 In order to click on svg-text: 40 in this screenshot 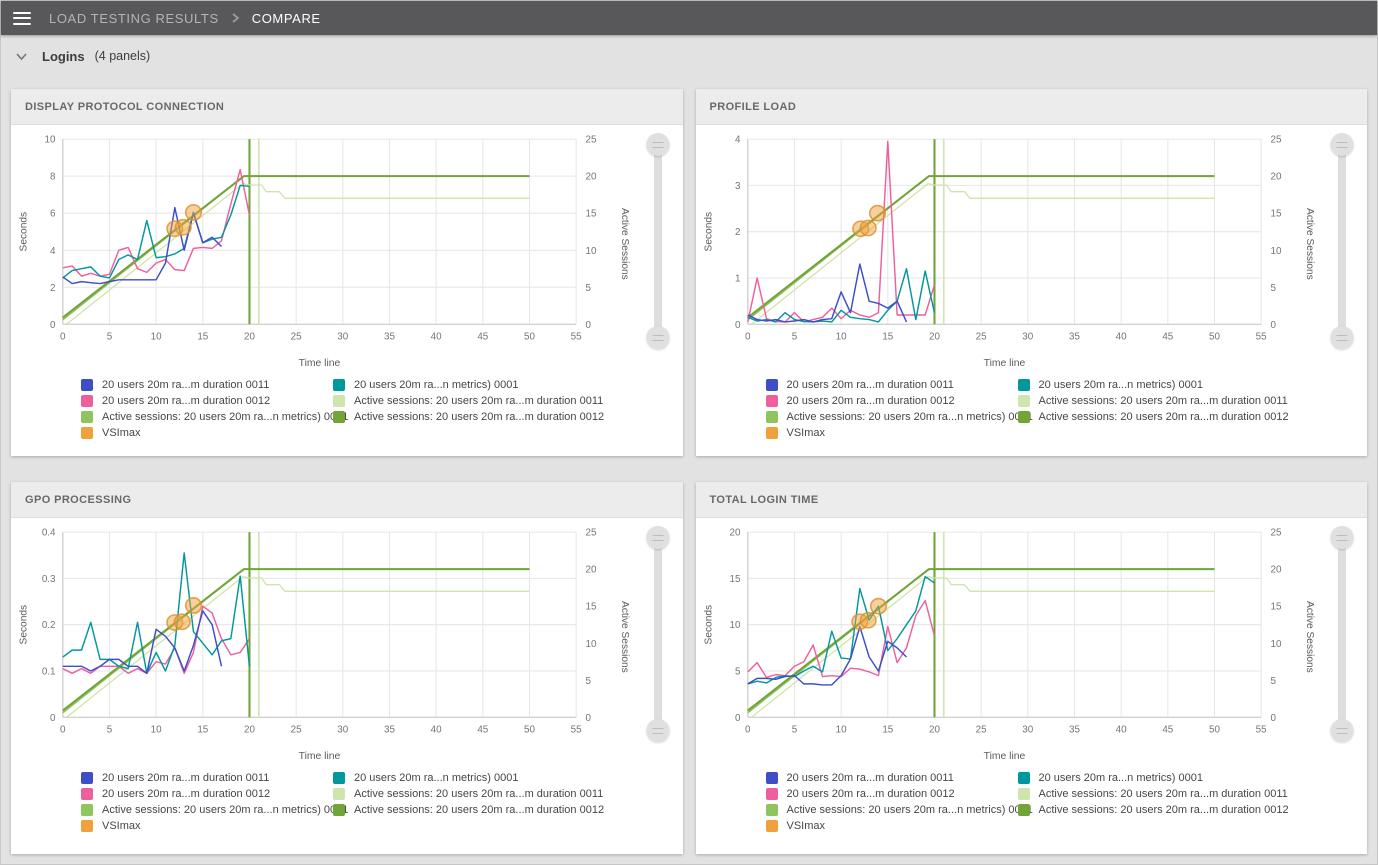, I will do `click(437, 730)`.